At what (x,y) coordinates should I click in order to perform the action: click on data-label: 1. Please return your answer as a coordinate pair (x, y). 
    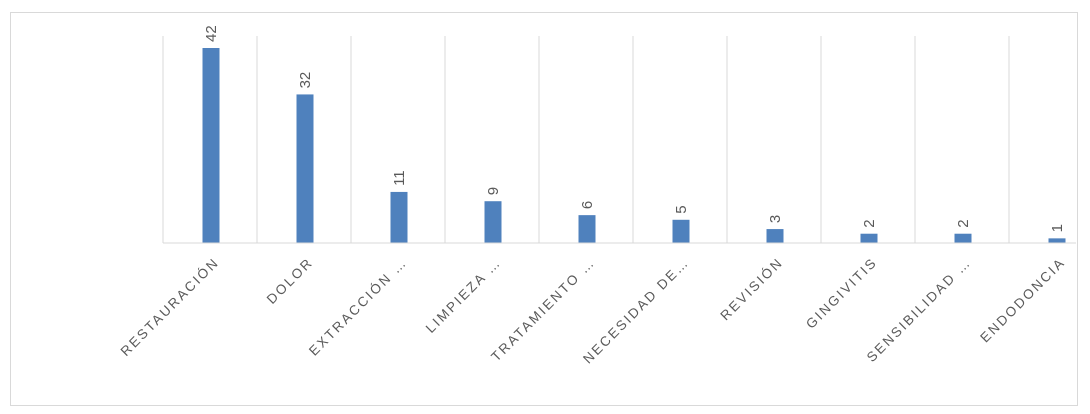
    Looking at the image, I should click on (1057, 228).